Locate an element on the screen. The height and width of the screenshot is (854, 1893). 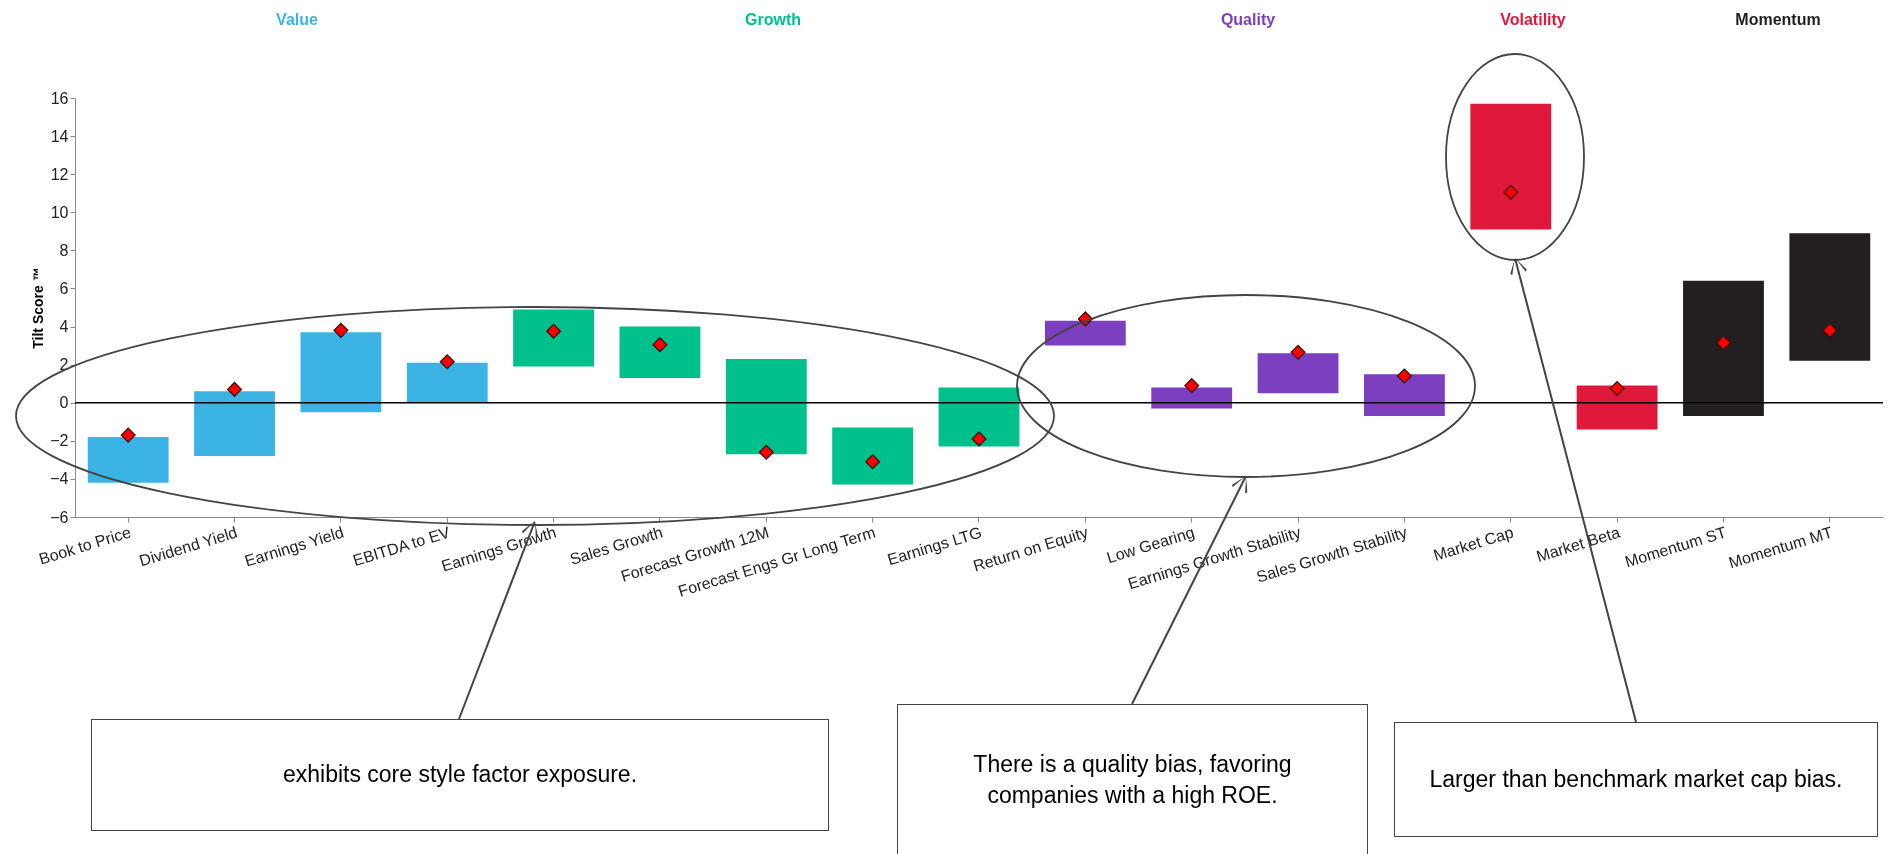
text: Quality is located at coordinates (1248, 19).